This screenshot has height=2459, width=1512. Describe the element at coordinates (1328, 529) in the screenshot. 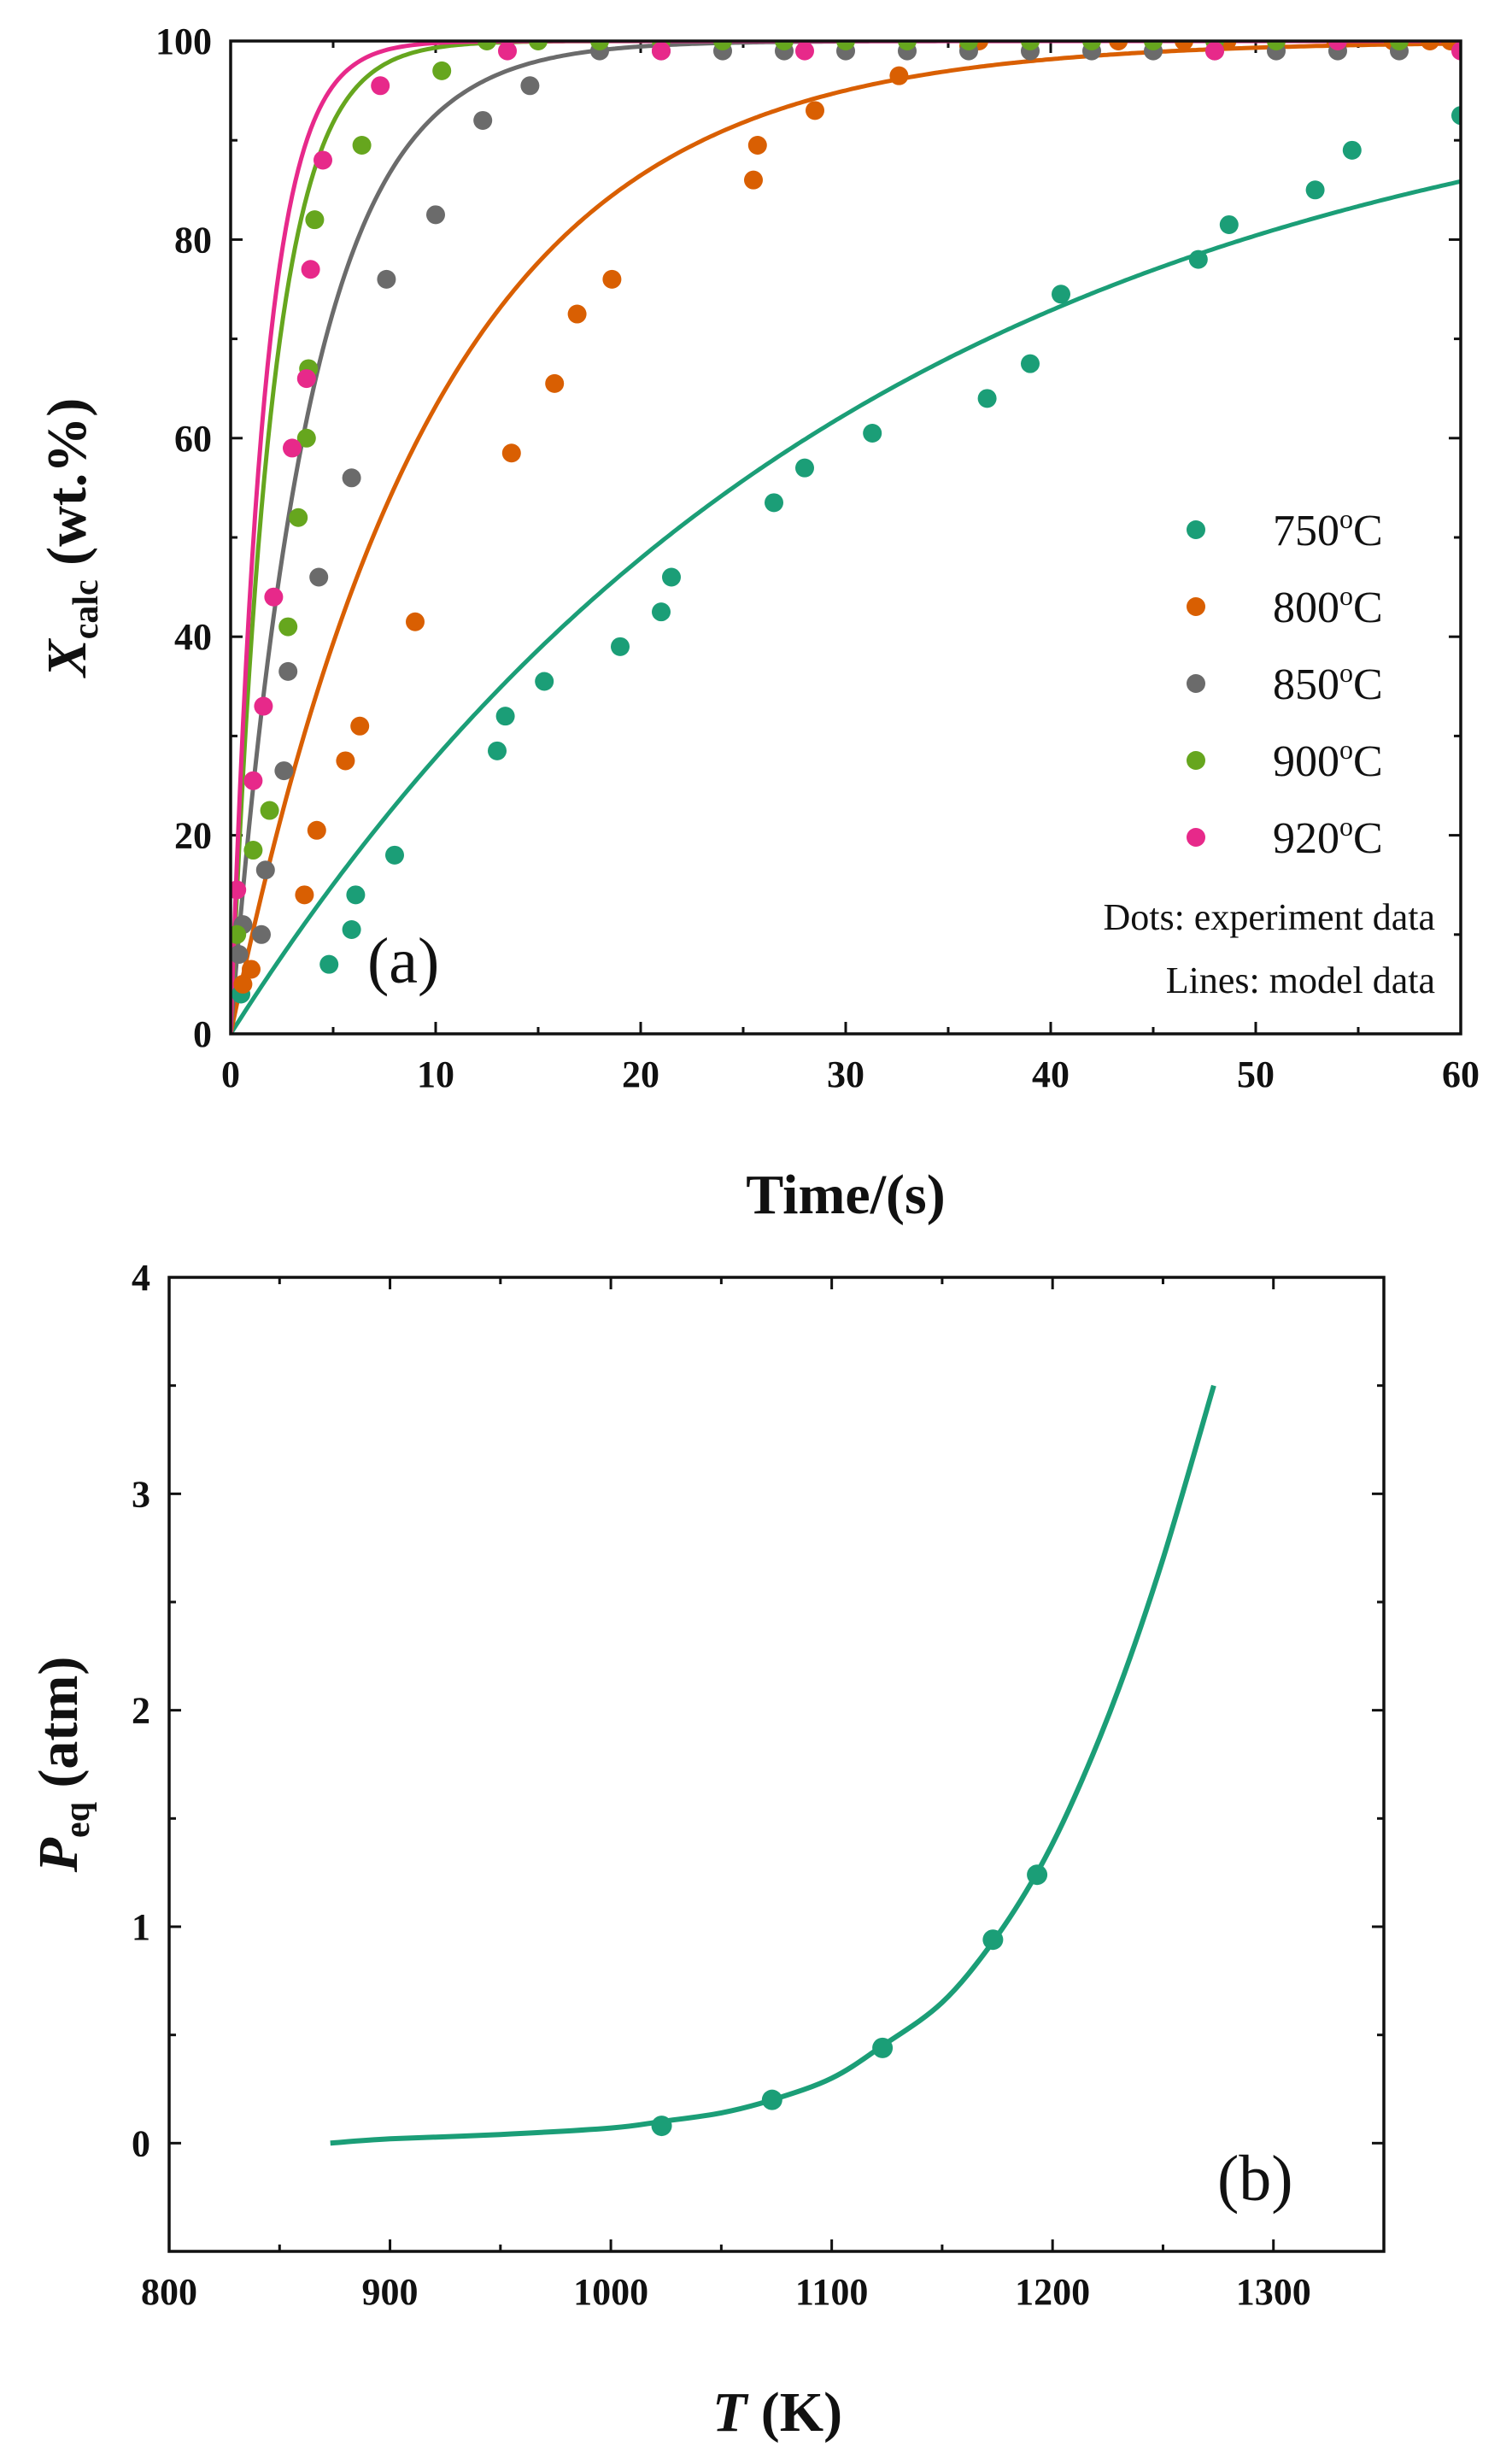

I see `legend-label-750: 750oC` at that location.